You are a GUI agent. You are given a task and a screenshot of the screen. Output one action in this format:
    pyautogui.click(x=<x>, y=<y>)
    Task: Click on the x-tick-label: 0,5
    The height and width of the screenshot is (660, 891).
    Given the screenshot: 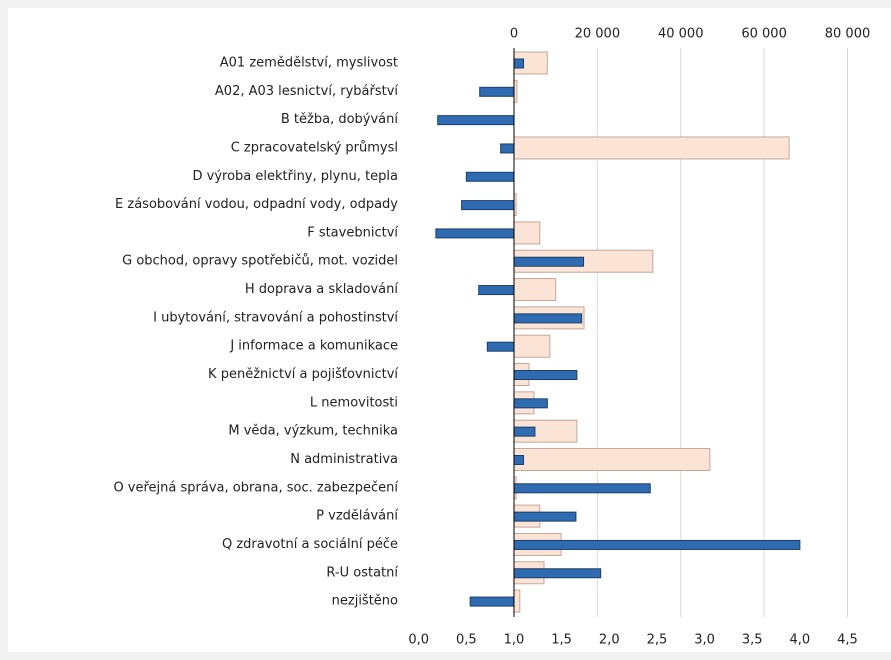 What is the action you would take?
    pyautogui.click(x=466, y=640)
    